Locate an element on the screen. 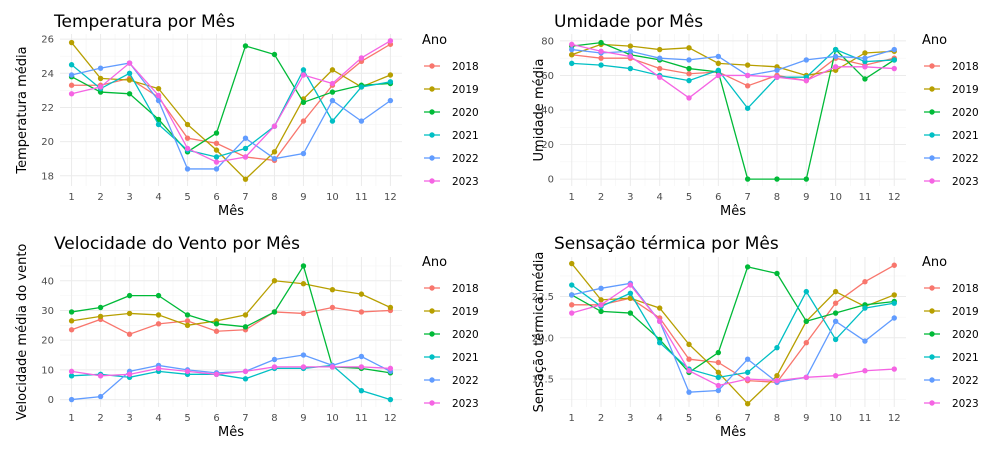 The image size is (1004, 462). x-tick-label: 6 is located at coordinates (216, 197).